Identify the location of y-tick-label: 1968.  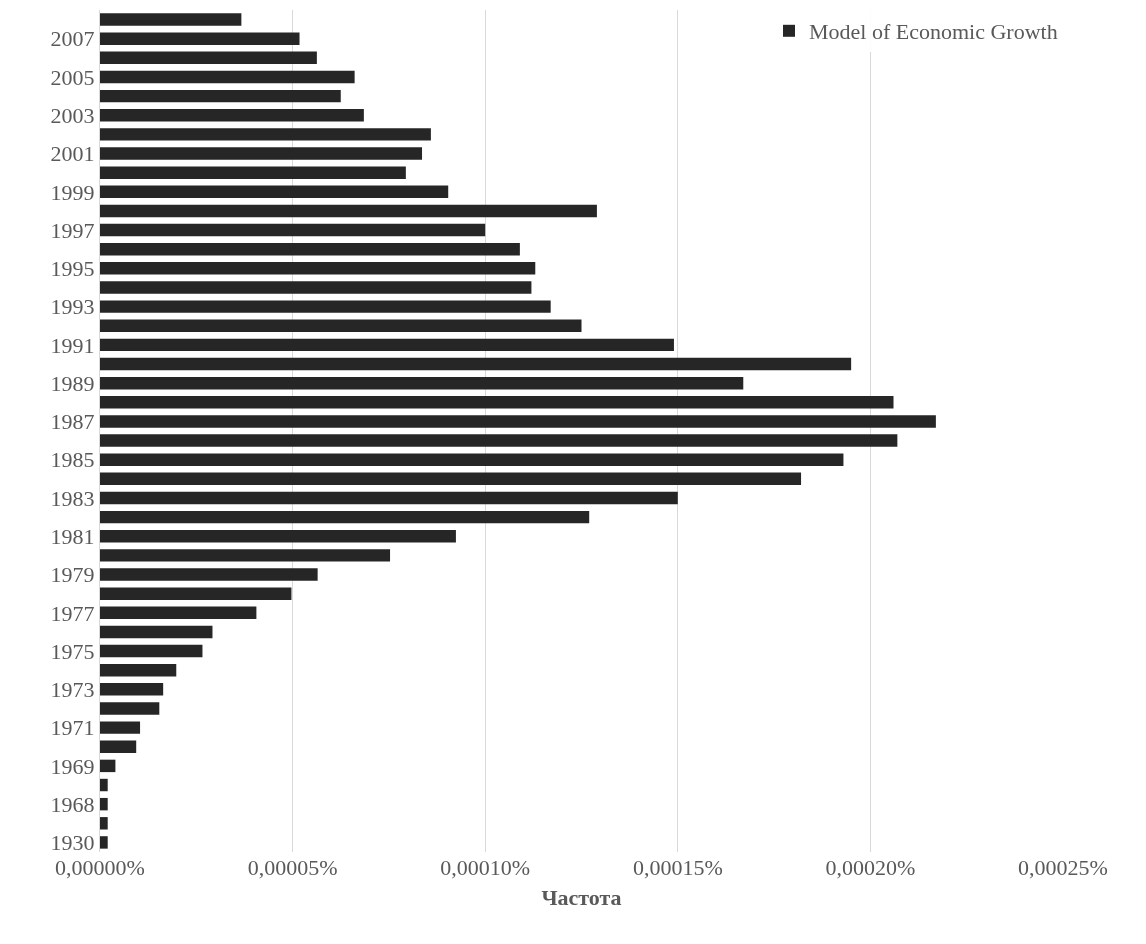
(72, 804).